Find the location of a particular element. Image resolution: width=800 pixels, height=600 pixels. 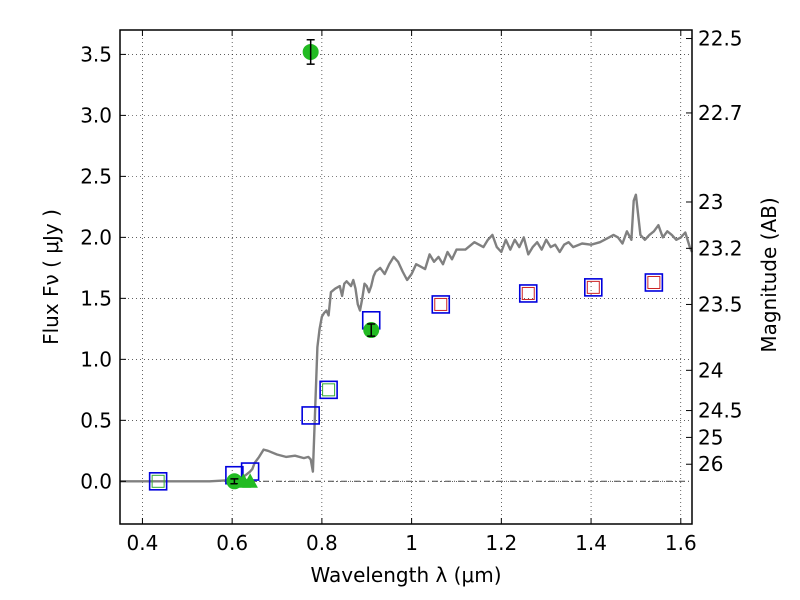

right-tick-label: 23.2 is located at coordinates (720, 248).